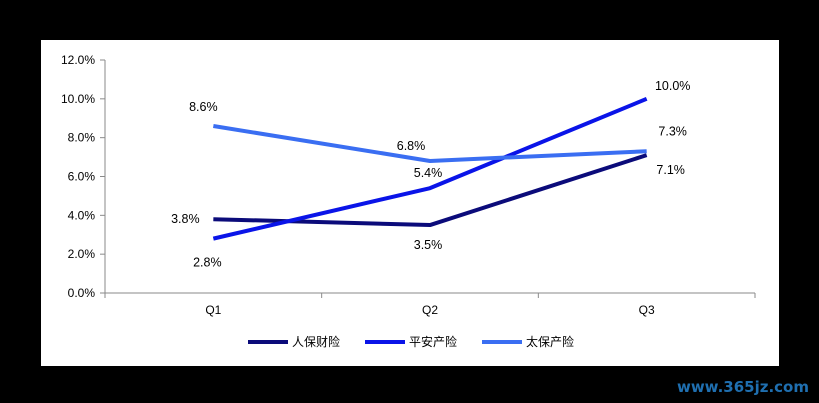 This screenshot has width=819, height=403. I want to click on y-tick-label: 10.0%, so click(78, 99).